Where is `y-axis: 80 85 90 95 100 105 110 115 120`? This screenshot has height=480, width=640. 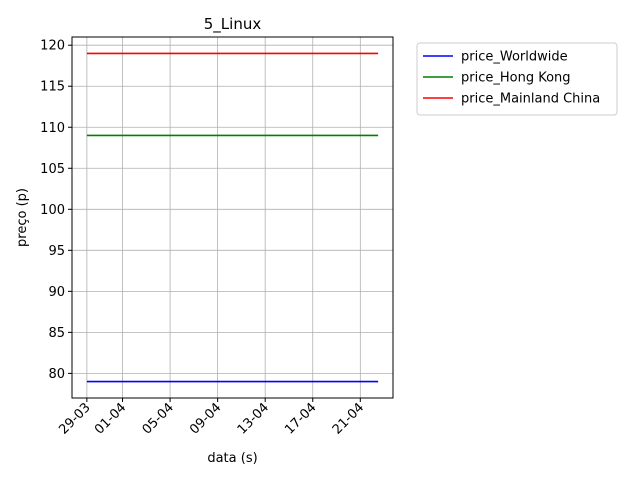 y-axis: 80 85 90 95 100 105 110 115 120 is located at coordinates (56, 210).